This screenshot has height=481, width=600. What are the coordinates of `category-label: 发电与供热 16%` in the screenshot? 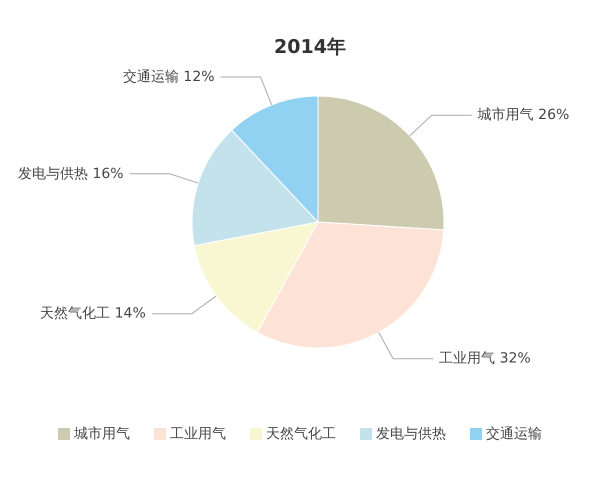 It's located at (71, 174).